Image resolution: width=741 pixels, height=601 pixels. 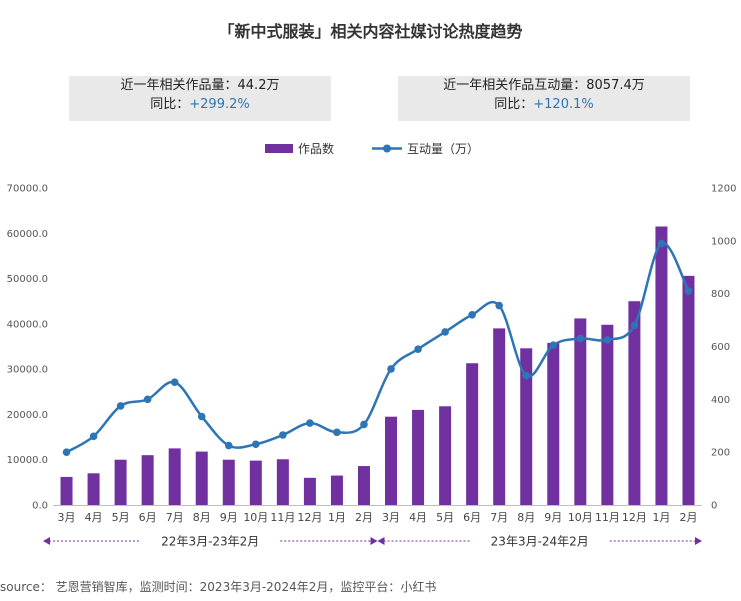 What do you see at coordinates (723, 241) in the screenshot?
I see `y-right-tick-label: 1000` at bounding box center [723, 241].